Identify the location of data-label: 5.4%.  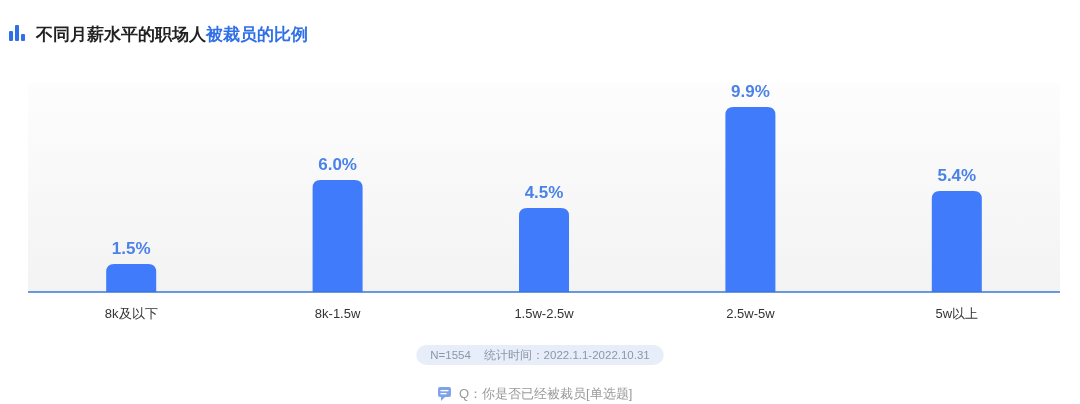
(957, 176).